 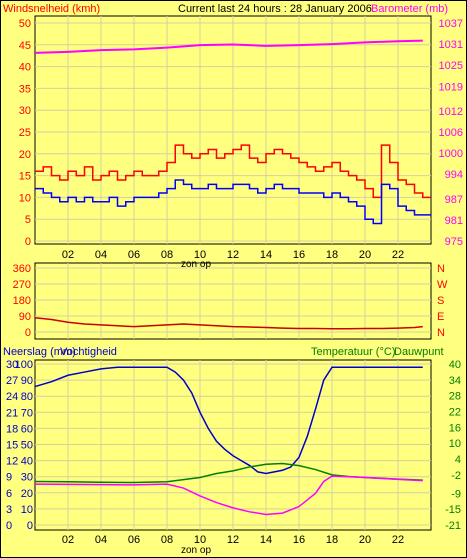 What do you see at coordinates (196, 550) in the screenshot?
I see `sunrise-label-bottom: zon op` at bounding box center [196, 550].